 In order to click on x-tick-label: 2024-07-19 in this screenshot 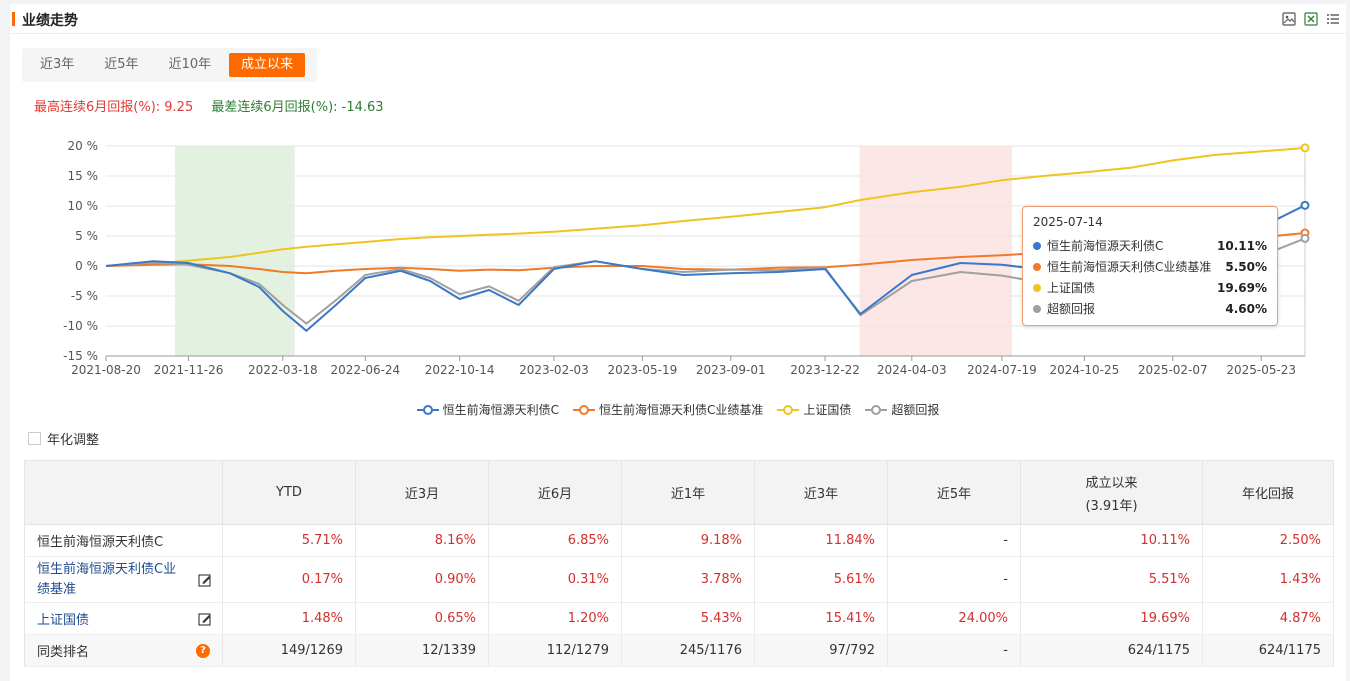, I will do `click(1002, 370)`.